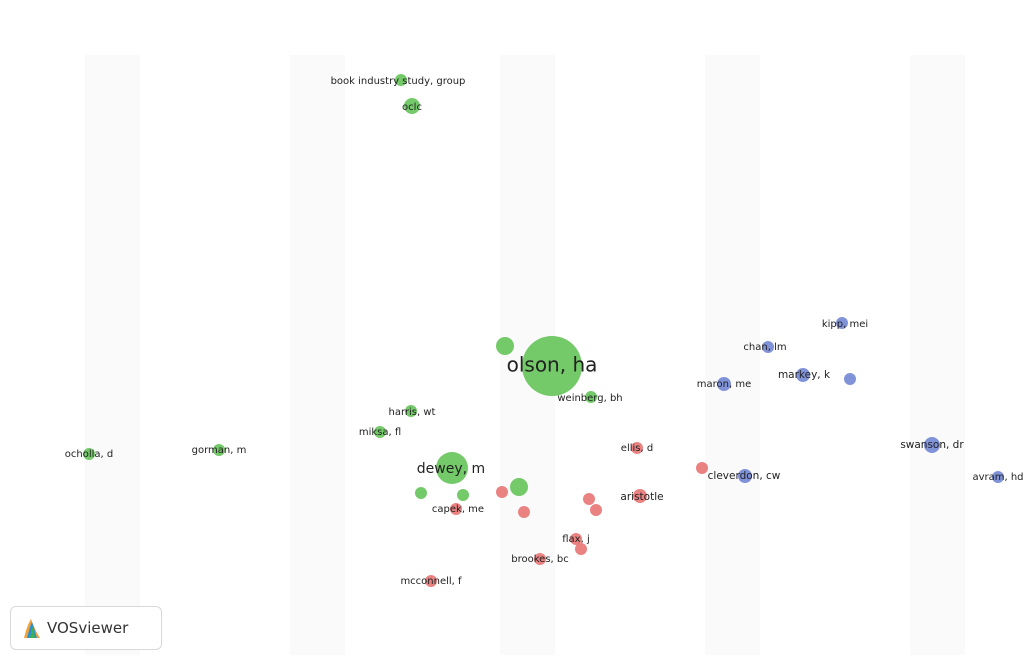  I want to click on vosviewer-label: VOSviewer, so click(88, 628).